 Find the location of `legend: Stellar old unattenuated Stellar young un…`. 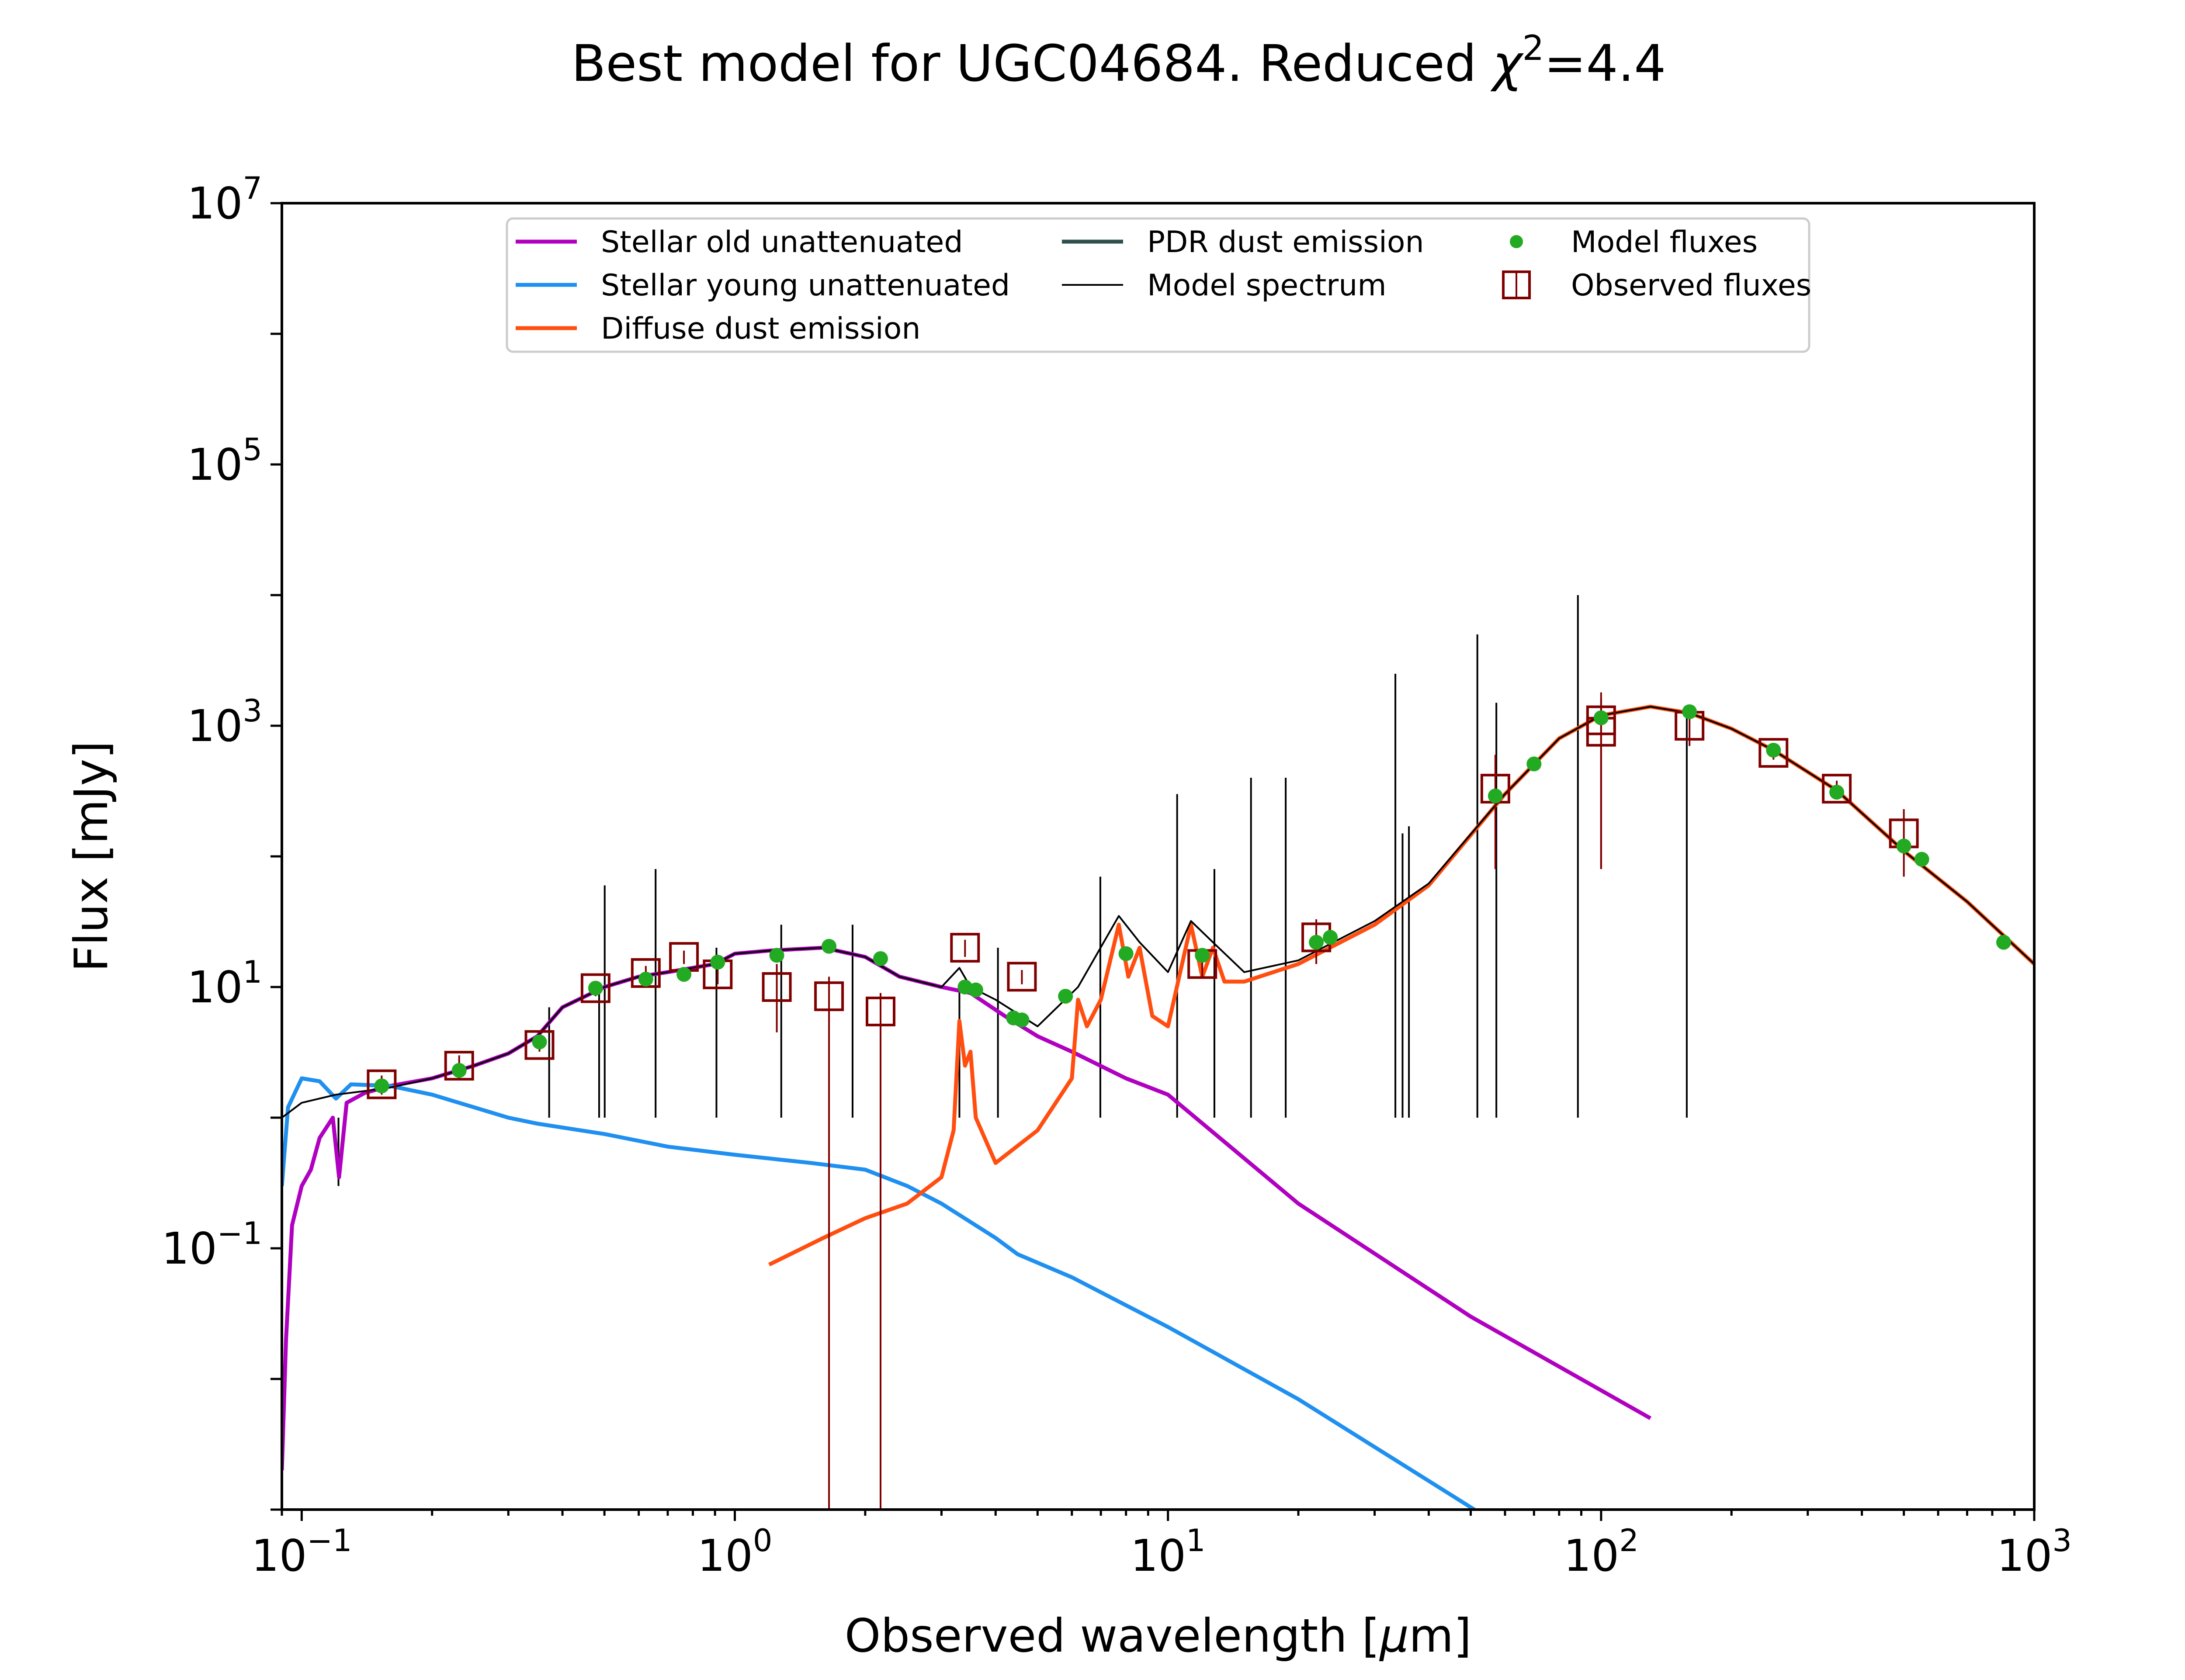

legend: Stellar old unattenuated Stellar young un… is located at coordinates (1159, 285).